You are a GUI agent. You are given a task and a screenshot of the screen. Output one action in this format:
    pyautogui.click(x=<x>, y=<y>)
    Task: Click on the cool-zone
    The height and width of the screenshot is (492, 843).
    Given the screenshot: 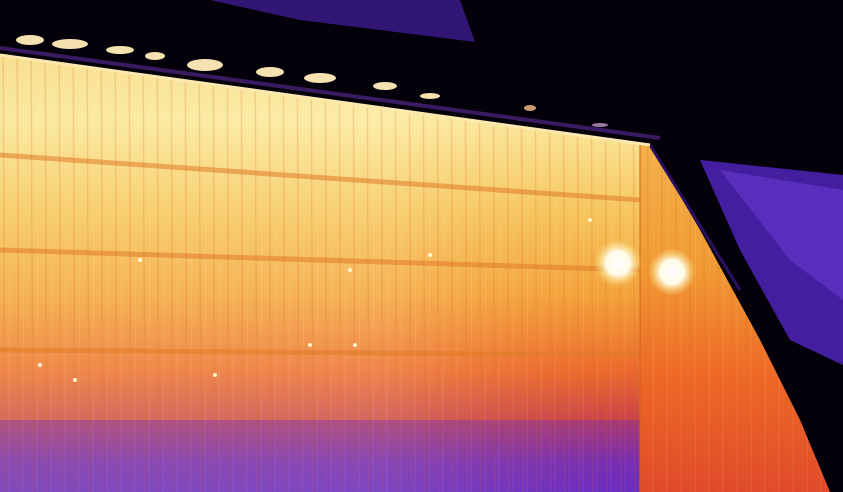 What is the action you would take?
    pyautogui.click(x=320, y=456)
    